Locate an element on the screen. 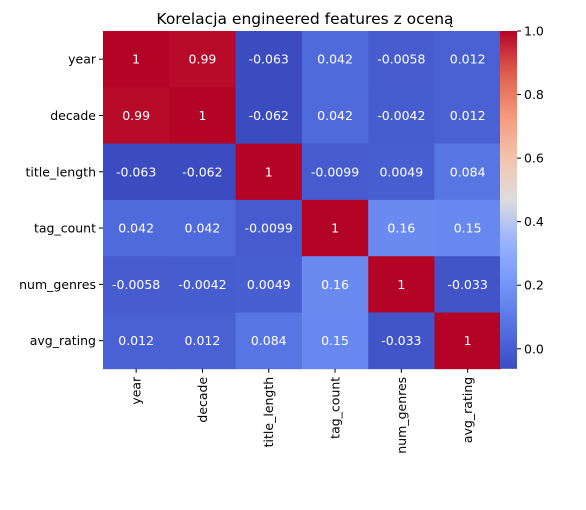  y-tick-label: year is located at coordinates (82, 59).